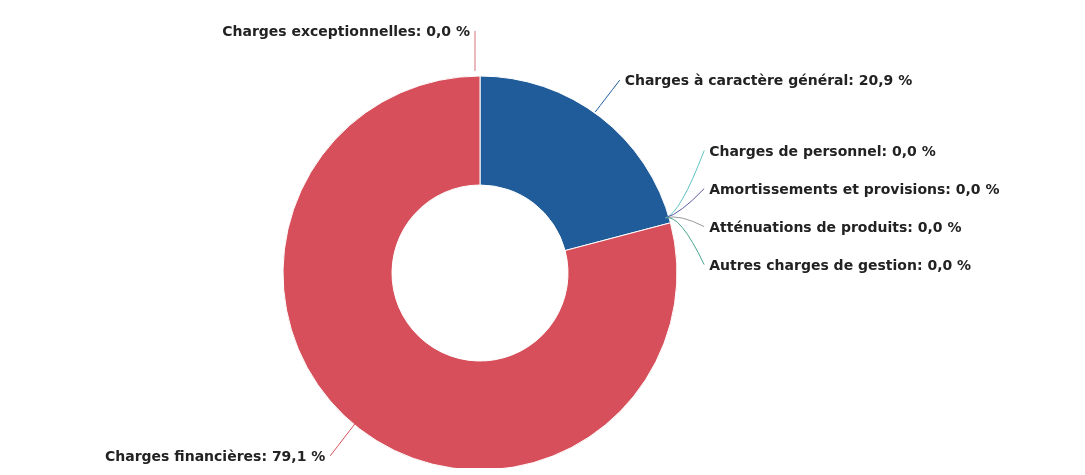 The width and height of the screenshot is (1085, 475). I want to click on category-label: Charges exceptionnelles, so click(319, 30).